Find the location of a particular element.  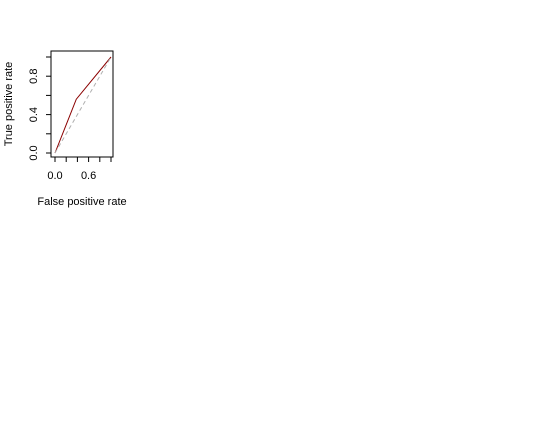

y-axis-label: True positive rate is located at coordinates (9, 104).